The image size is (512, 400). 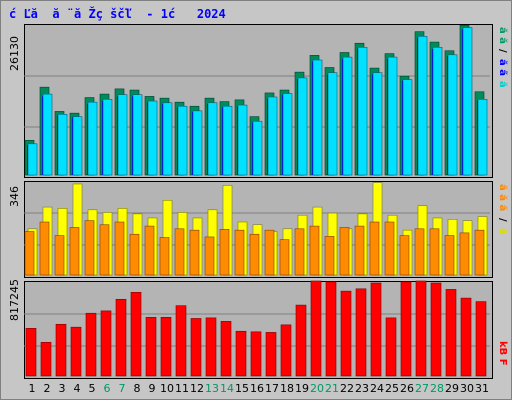 What do you see at coordinates (257, 388) in the screenshot?
I see `x-tick-label: 16` at bounding box center [257, 388].